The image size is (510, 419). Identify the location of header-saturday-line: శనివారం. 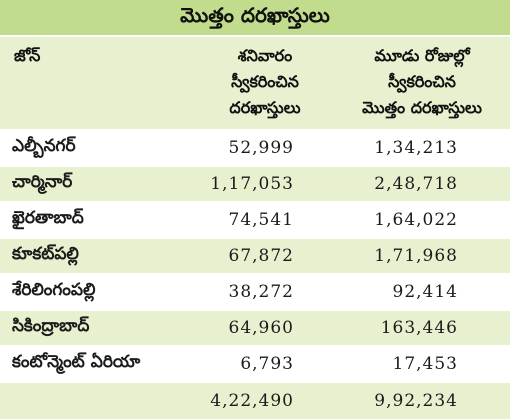
(265, 55).